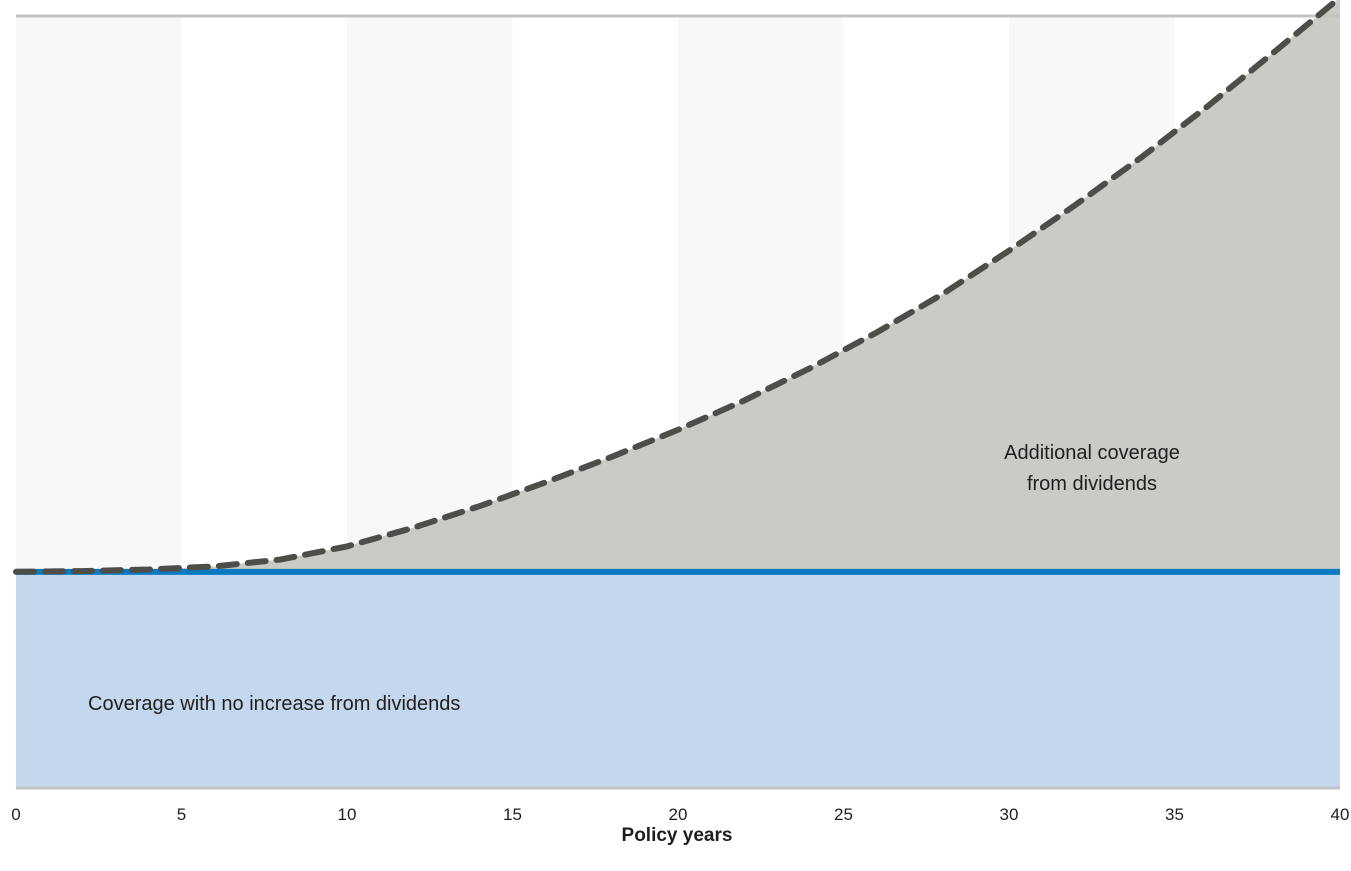  Describe the element at coordinates (512, 814) in the screenshot. I see `x-tick-label: 15` at that location.